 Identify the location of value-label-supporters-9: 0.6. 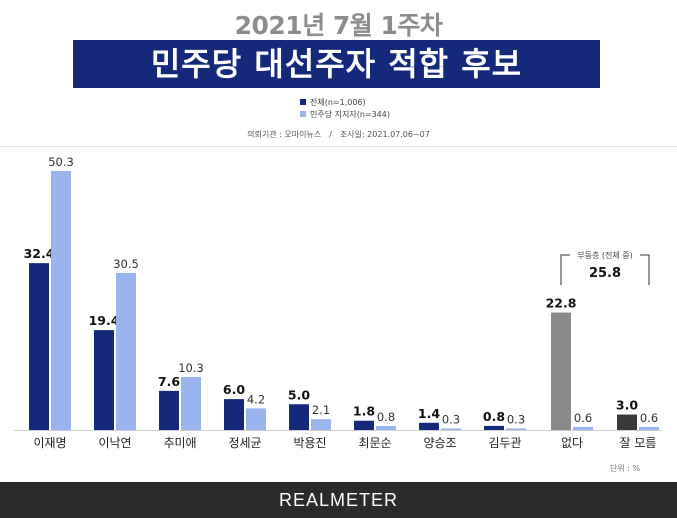
(649, 418).